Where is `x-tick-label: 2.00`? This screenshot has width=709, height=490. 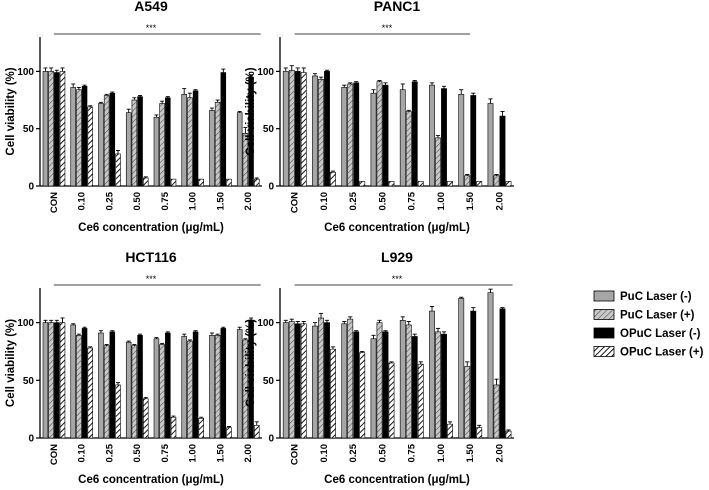 x-tick-label: 2.00 is located at coordinates (248, 453).